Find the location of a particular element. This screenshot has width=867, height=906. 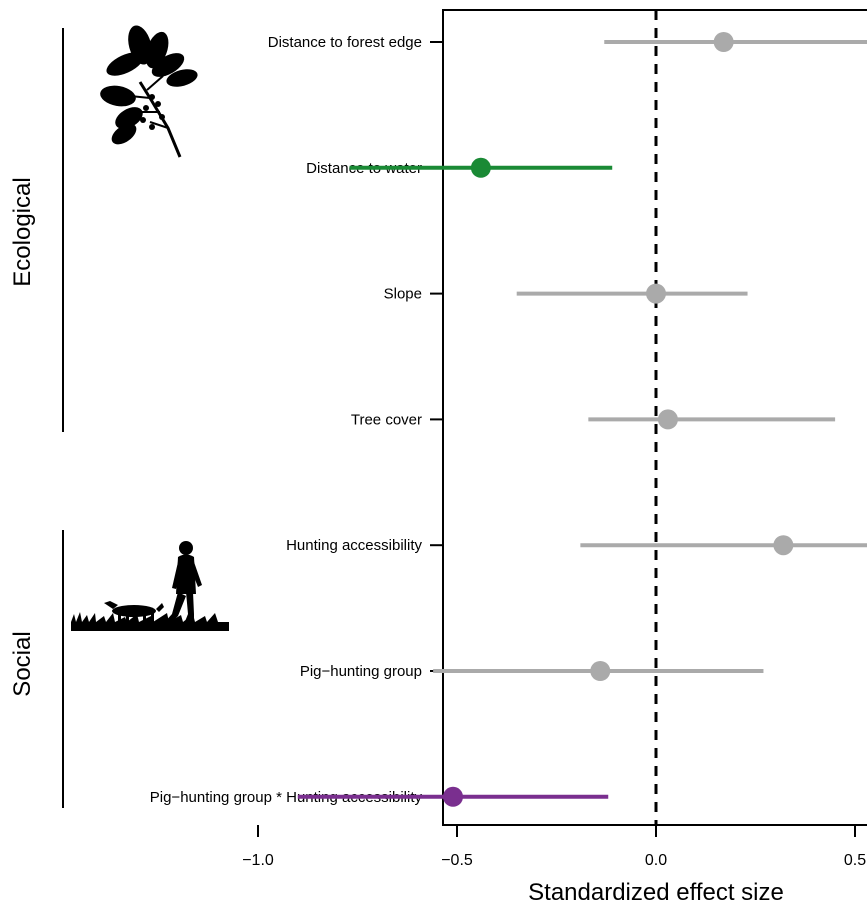

forest-row: Hunting accessibility is located at coordinates (576, 545).